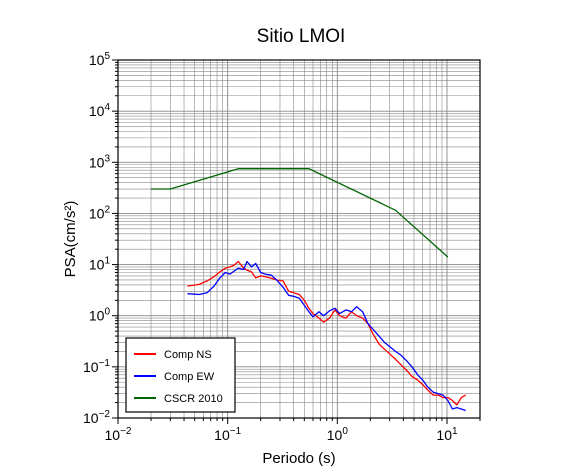 The height and width of the screenshot is (475, 586). I want to click on x-tick-label: 10¹, so click(447, 434).